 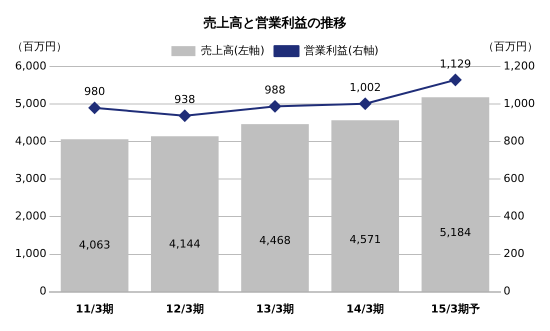 I want to click on y2-tick-label: 1,000, so click(x=520, y=103).